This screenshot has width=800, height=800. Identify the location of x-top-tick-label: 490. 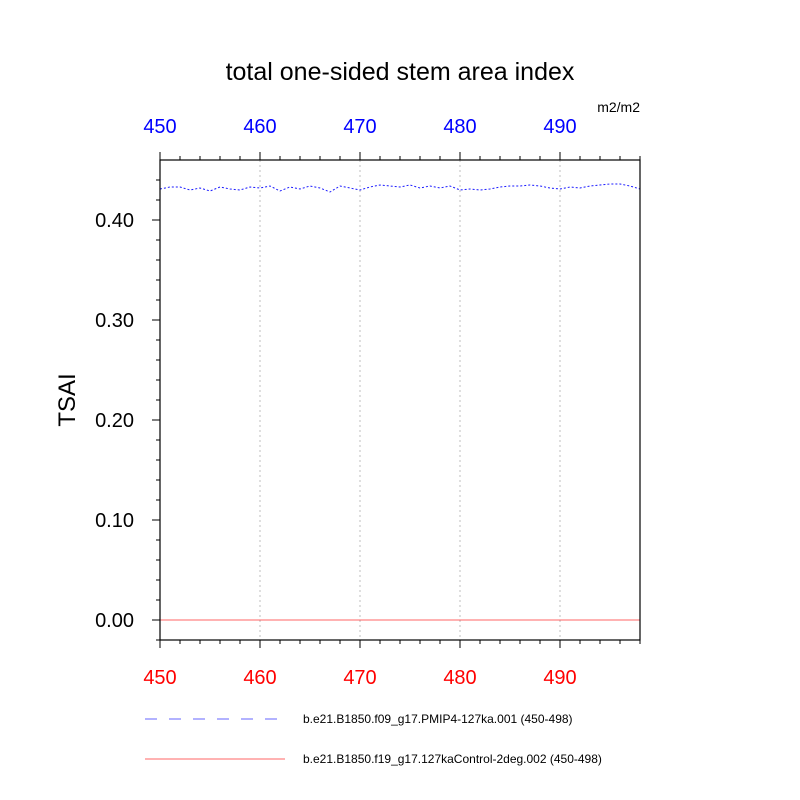
(559, 127).